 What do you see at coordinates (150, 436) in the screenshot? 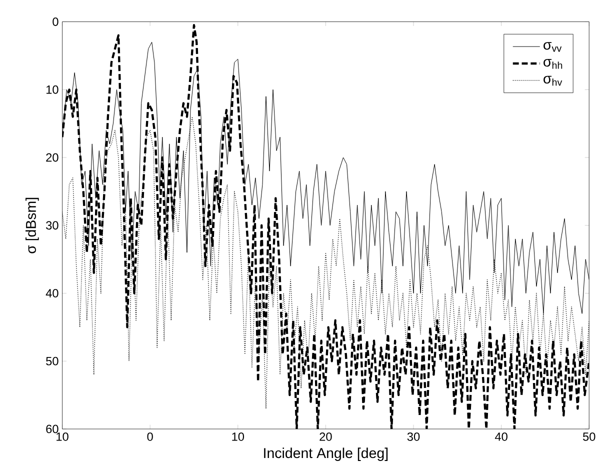
I see `x-tick-label: 0` at bounding box center [150, 436].